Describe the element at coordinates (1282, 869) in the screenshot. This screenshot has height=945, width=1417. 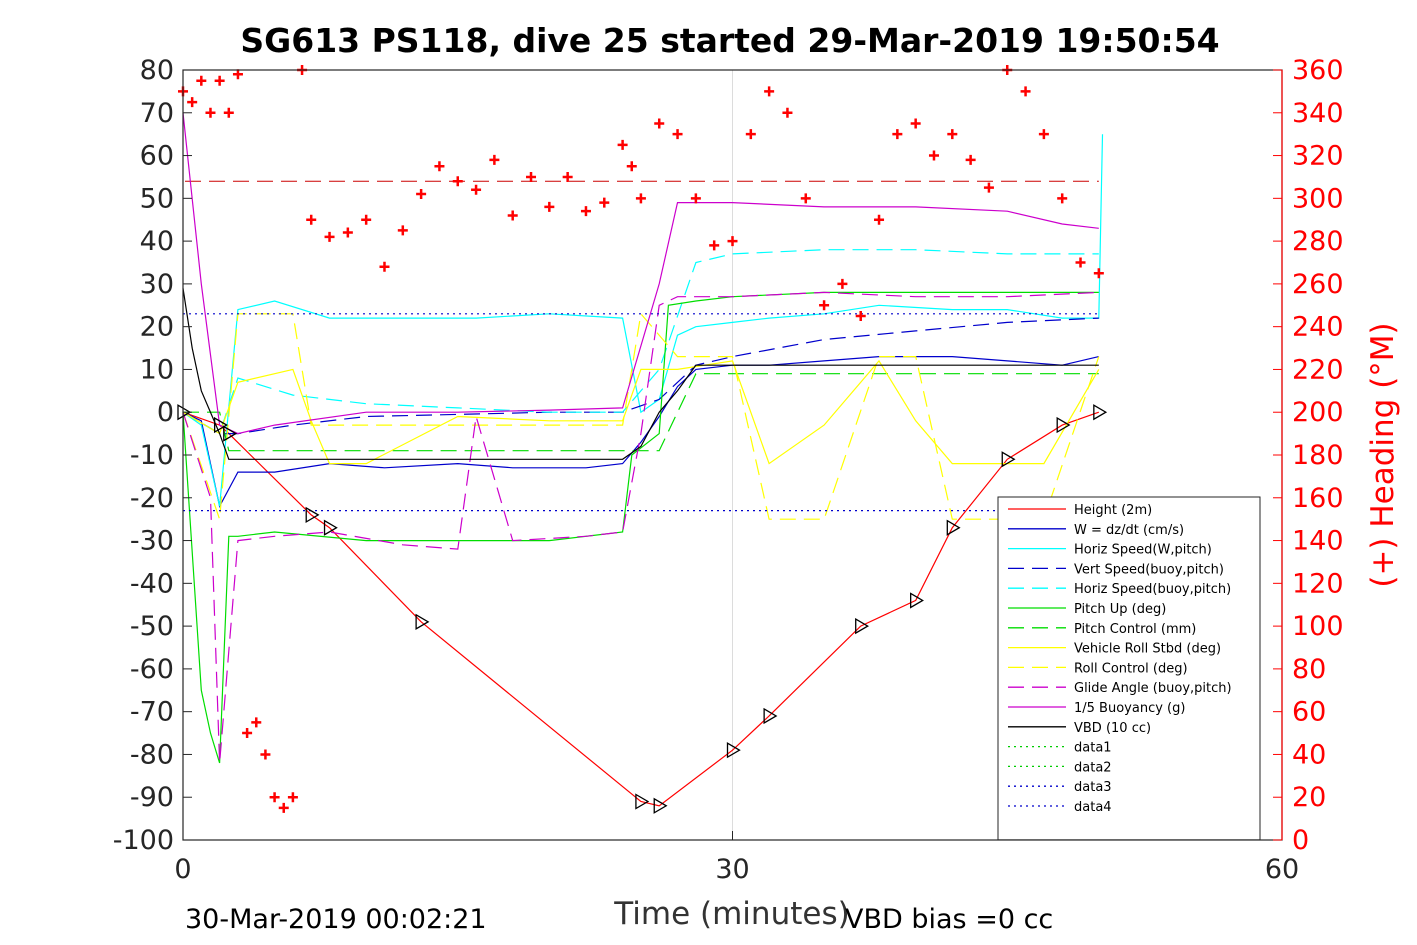
I see `x-tick-label: 60` at that location.